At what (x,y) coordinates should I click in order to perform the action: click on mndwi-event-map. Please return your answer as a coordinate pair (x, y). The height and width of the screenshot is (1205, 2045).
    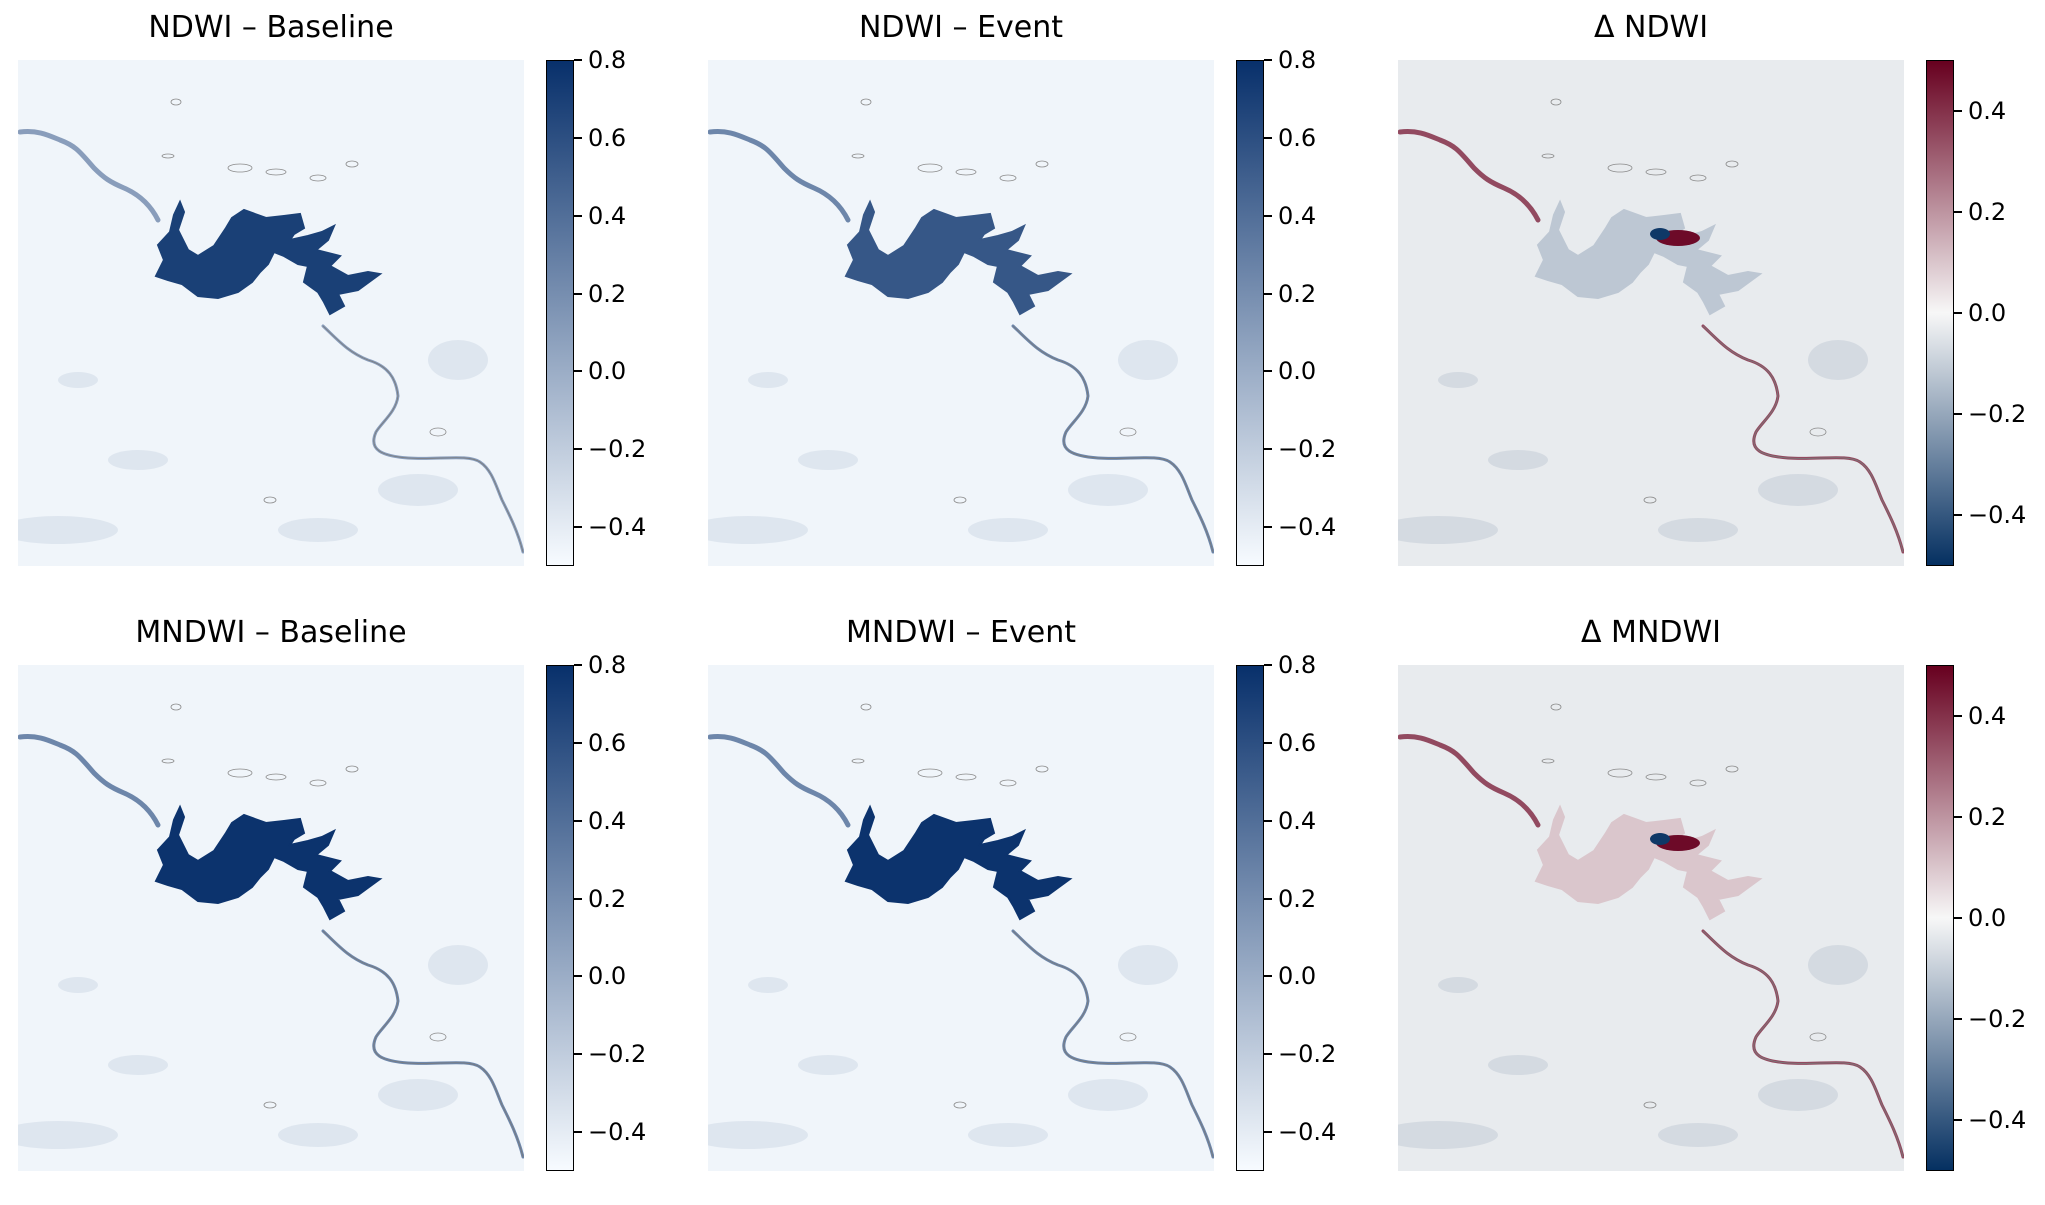
    Looking at the image, I should click on (961, 918).